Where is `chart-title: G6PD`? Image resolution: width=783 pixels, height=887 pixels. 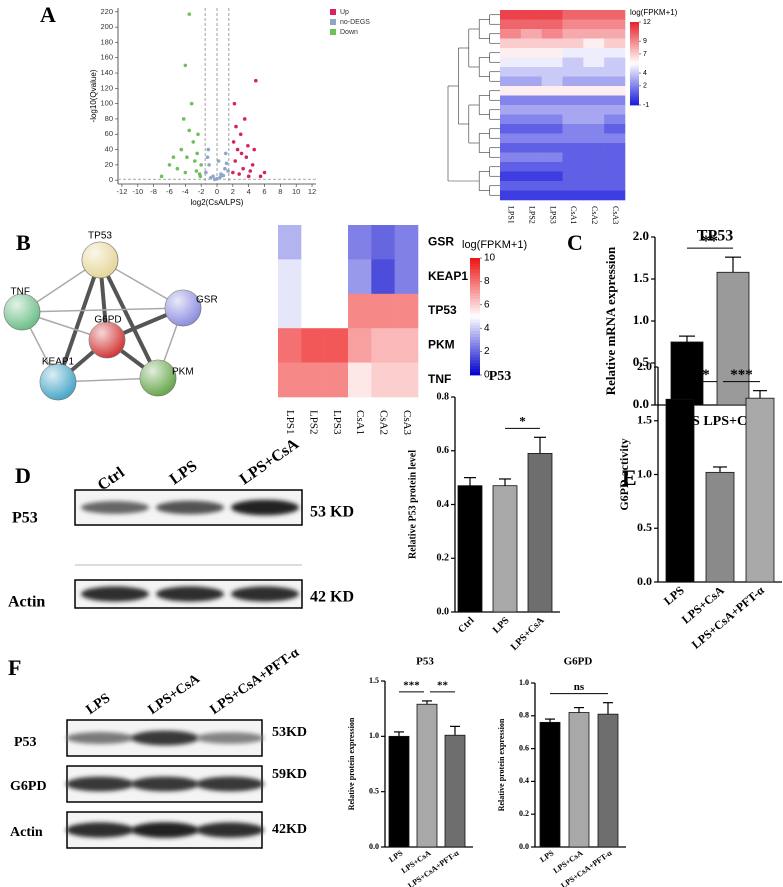
chart-title: G6PD is located at coordinates (578, 662).